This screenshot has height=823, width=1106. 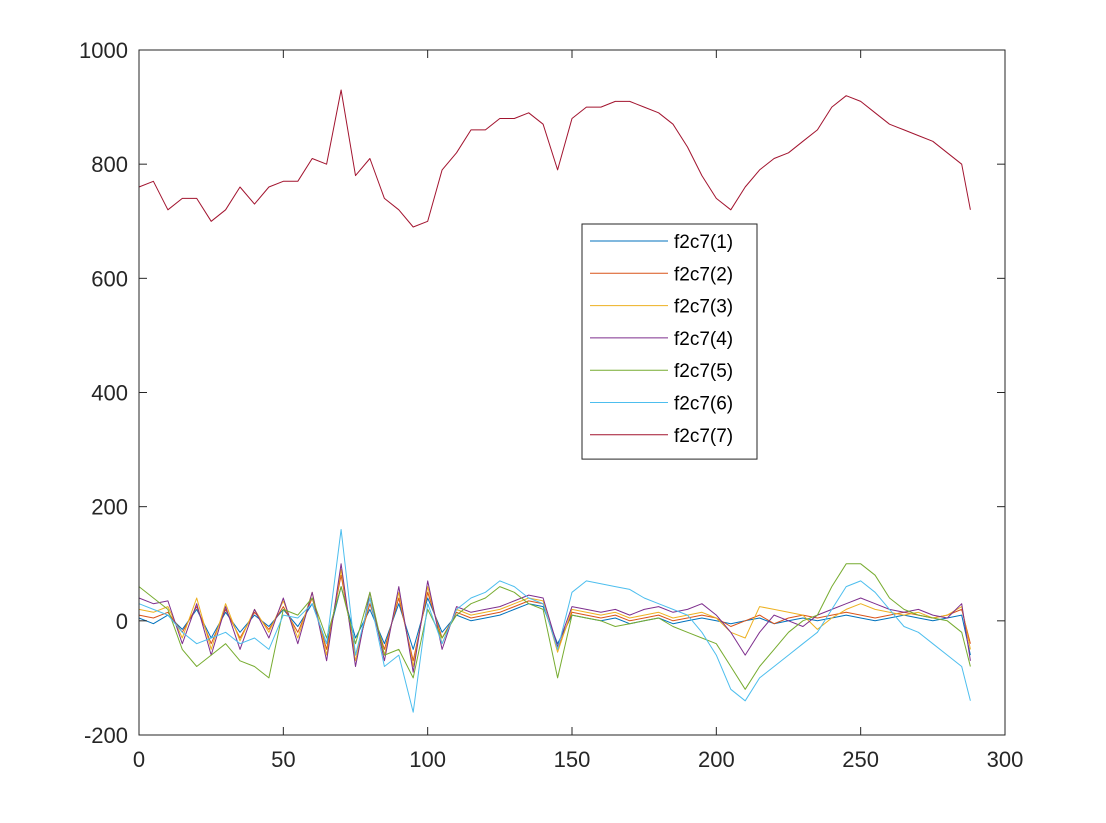 What do you see at coordinates (427, 759) in the screenshot?
I see `x-tick-label: 100` at bounding box center [427, 759].